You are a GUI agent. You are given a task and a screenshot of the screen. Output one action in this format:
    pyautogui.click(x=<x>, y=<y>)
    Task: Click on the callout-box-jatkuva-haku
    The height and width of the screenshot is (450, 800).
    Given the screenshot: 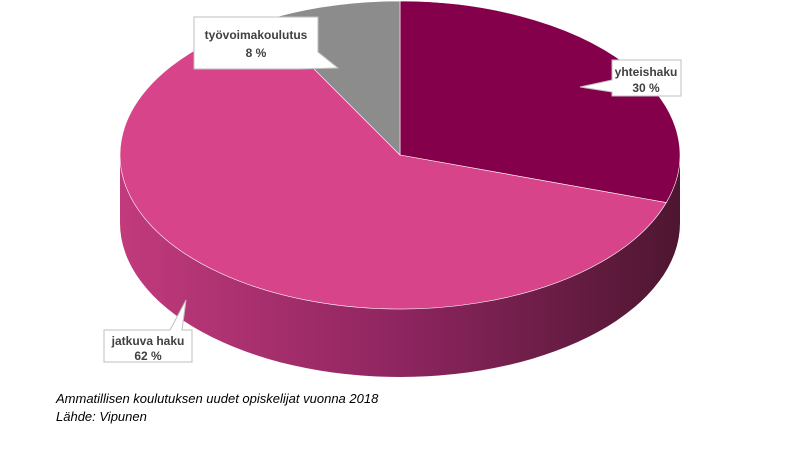 What is the action you would take?
    pyautogui.click(x=148, y=331)
    